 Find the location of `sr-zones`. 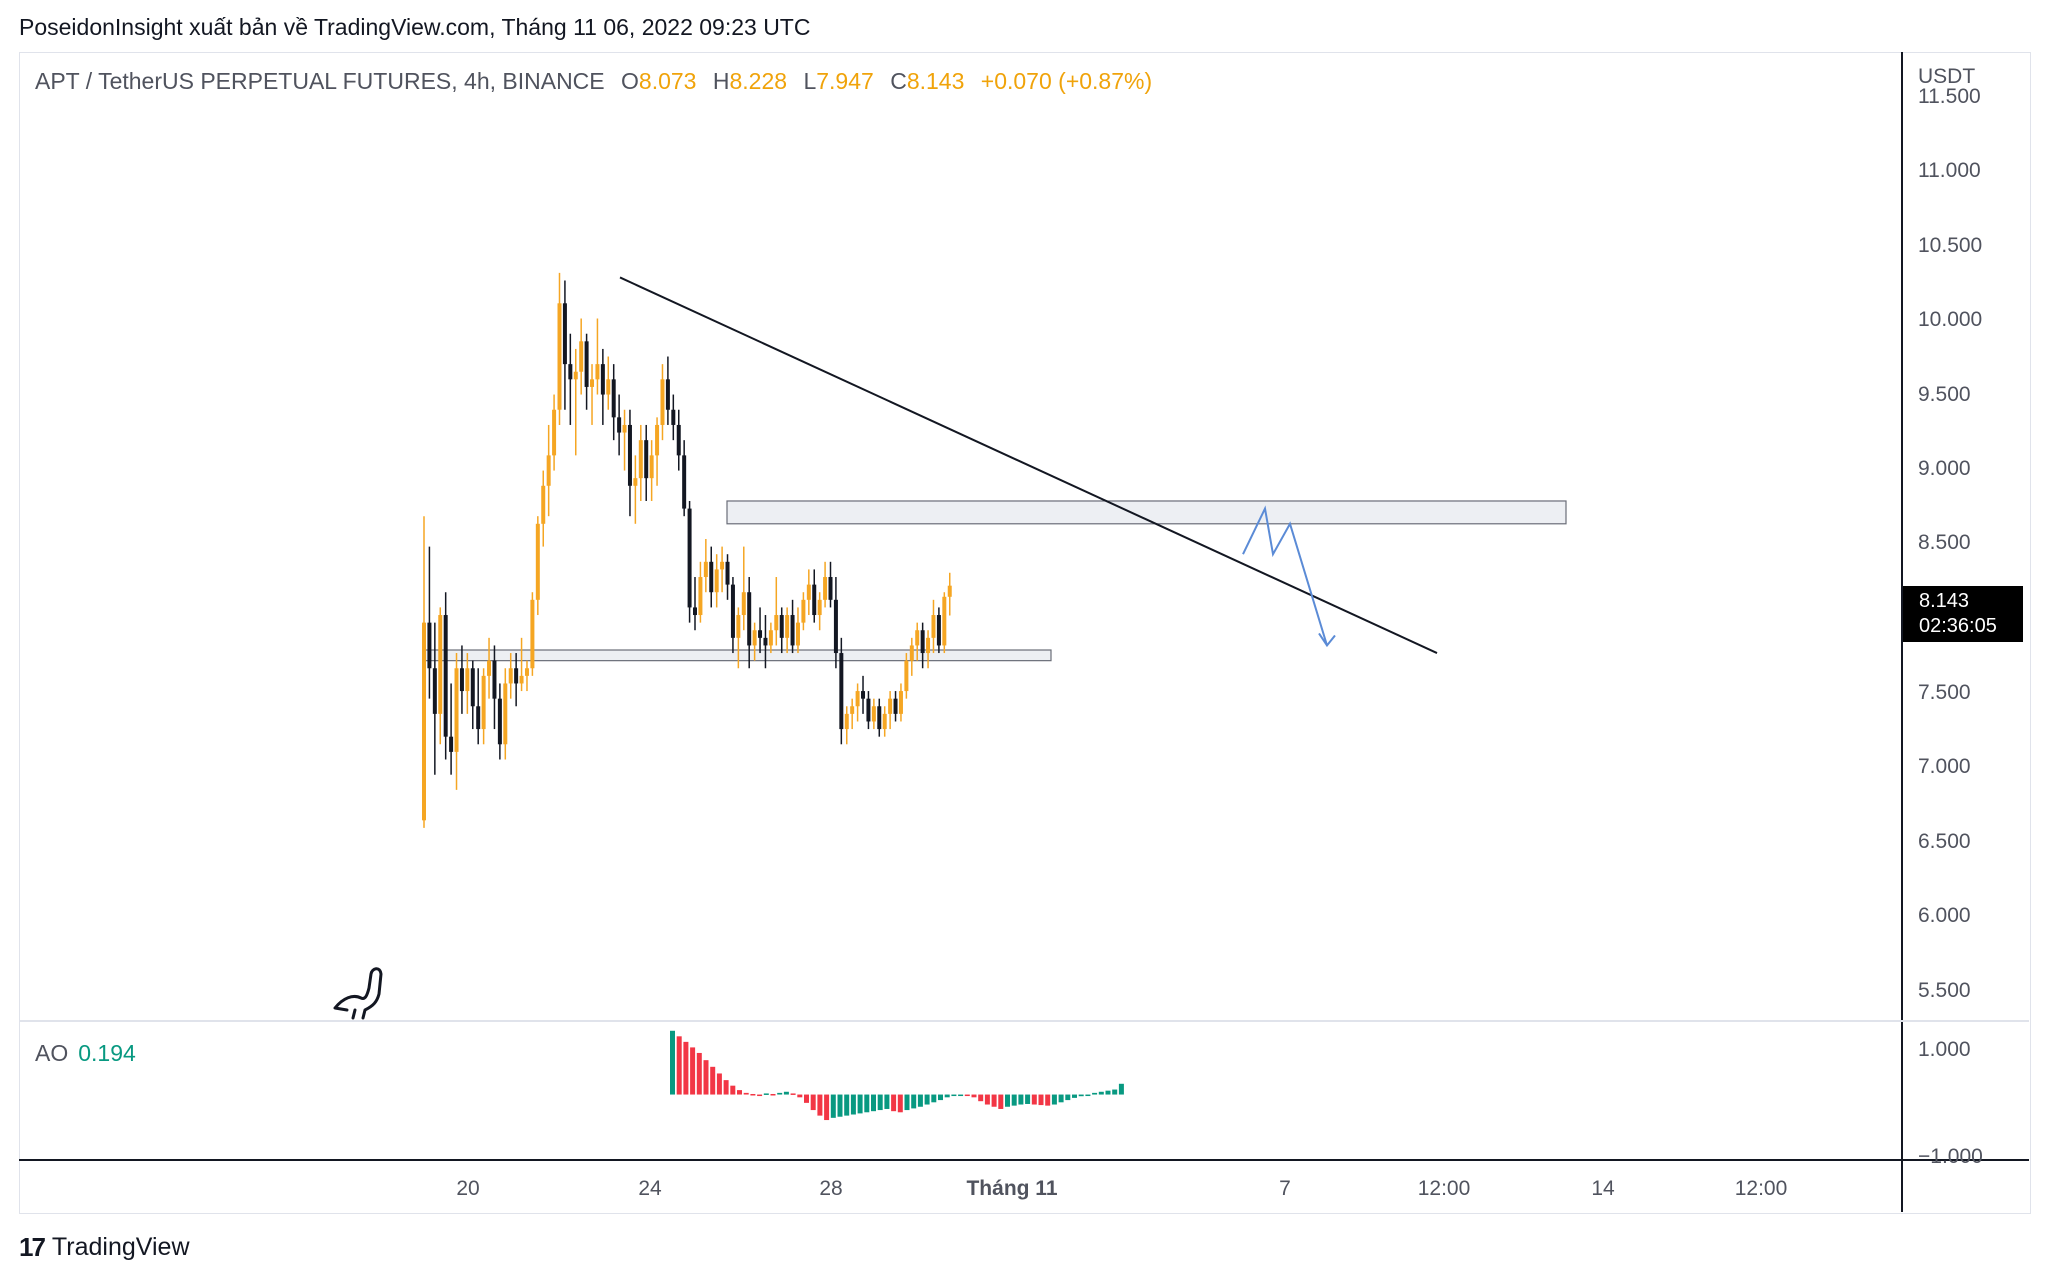

sr-zones is located at coordinates (995, 581).